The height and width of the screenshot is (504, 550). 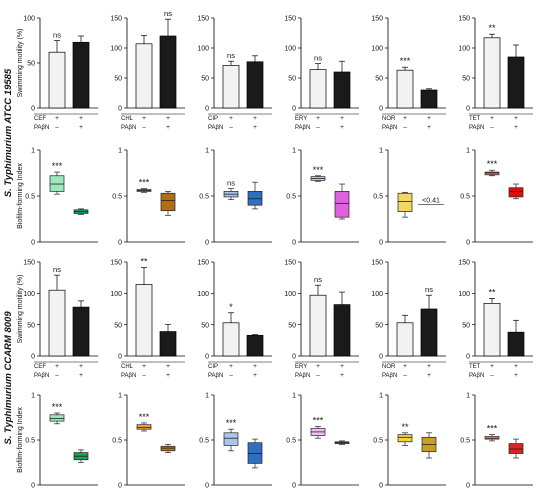 What do you see at coordinates (234, 73) in the screenshot?
I see `panel-bar-atcc-19585-cip: 0 50 100 150 ns CIP PAβN + + – +` at bounding box center [234, 73].